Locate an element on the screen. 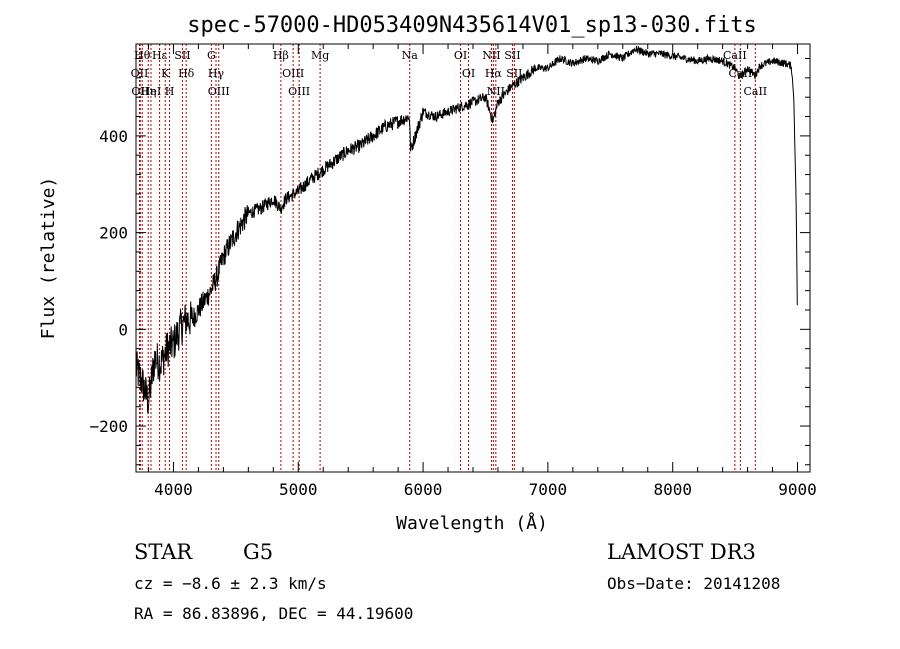 The width and height of the screenshot is (900, 649). x-tick-label: 5000 is located at coordinates (298, 489).